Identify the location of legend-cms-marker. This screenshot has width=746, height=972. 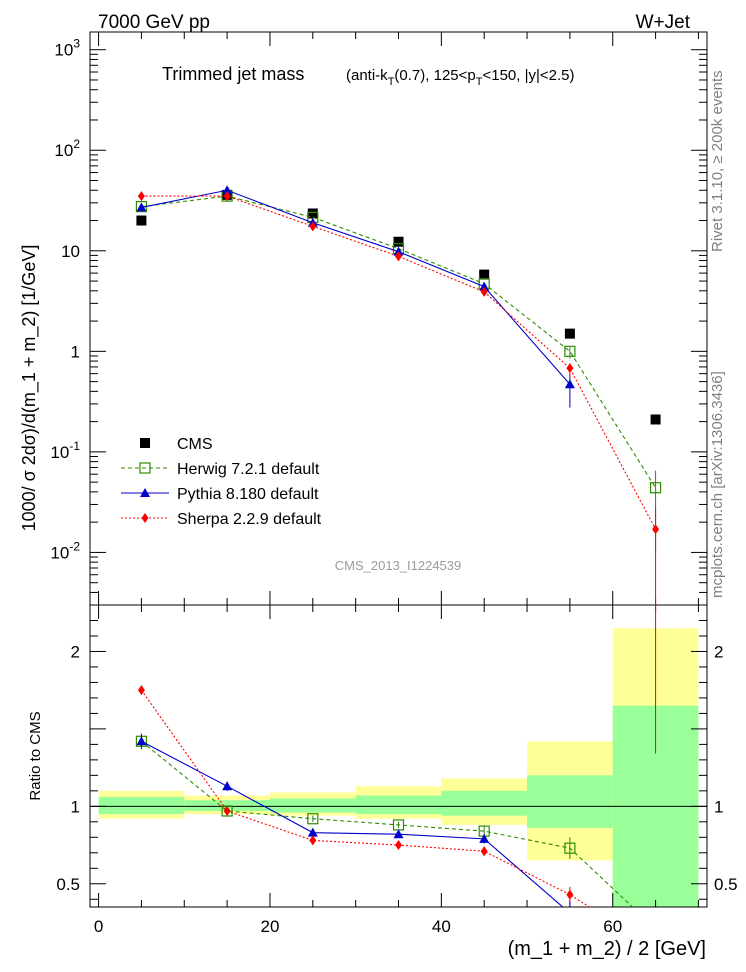
(145, 443).